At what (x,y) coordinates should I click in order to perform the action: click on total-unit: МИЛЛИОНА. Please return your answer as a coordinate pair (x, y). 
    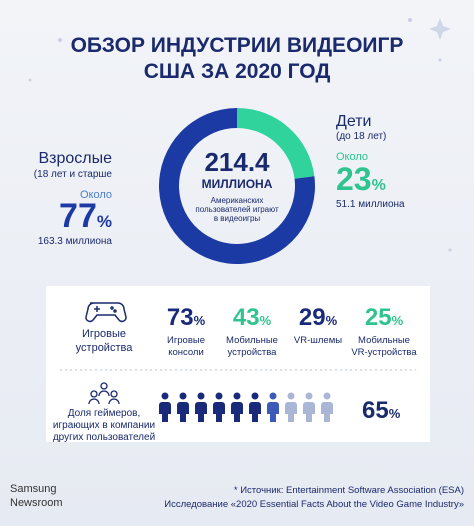
    Looking at the image, I should click on (237, 184).